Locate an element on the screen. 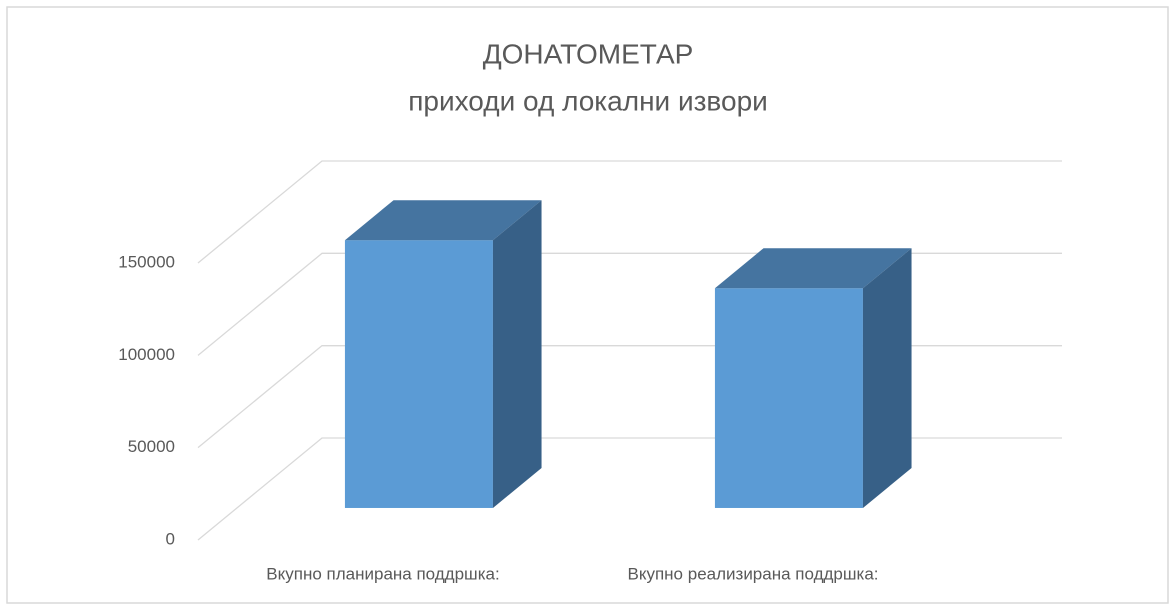 The height and width of the screenshot is (615, 1176). y-tick-label: 50000 is located at coordinates (151, 446).